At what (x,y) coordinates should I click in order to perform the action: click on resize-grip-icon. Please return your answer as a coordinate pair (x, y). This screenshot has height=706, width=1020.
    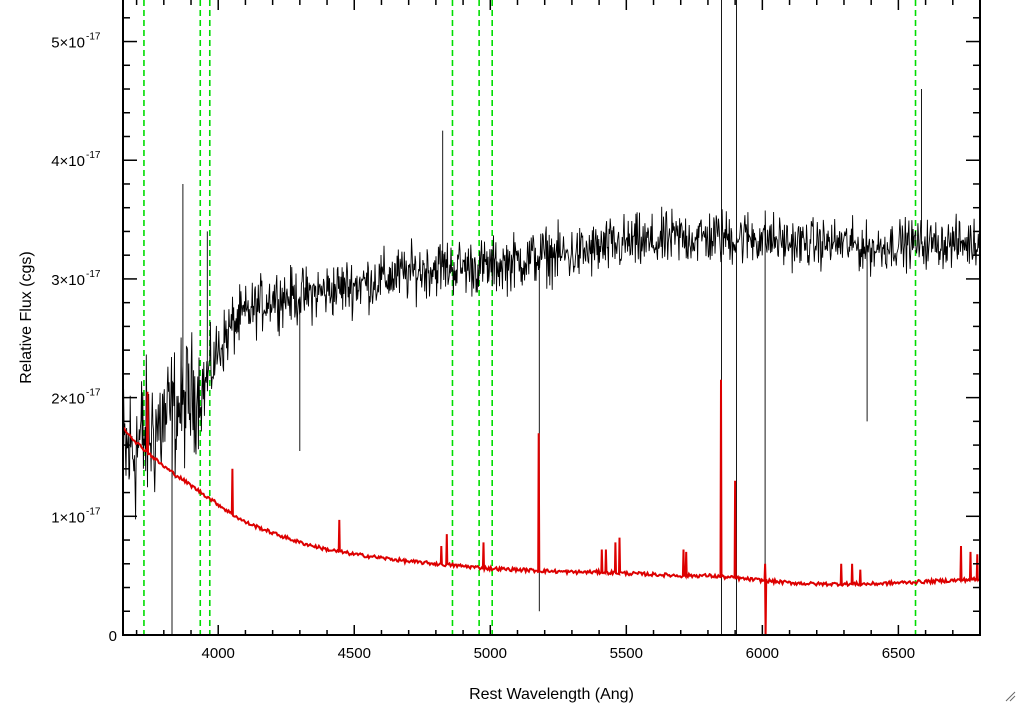
    Looking at the image, I should click on (1010, 696).